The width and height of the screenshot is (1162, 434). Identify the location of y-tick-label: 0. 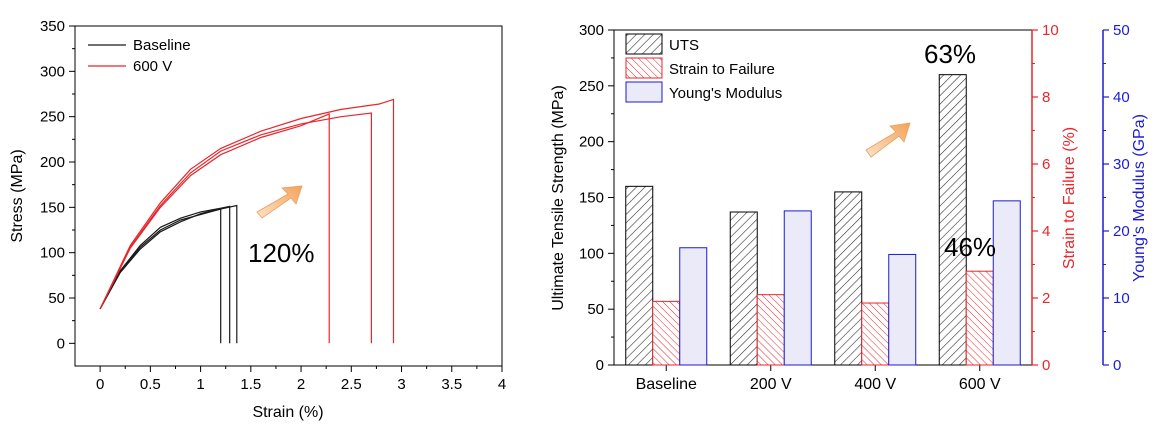
(61, 343).